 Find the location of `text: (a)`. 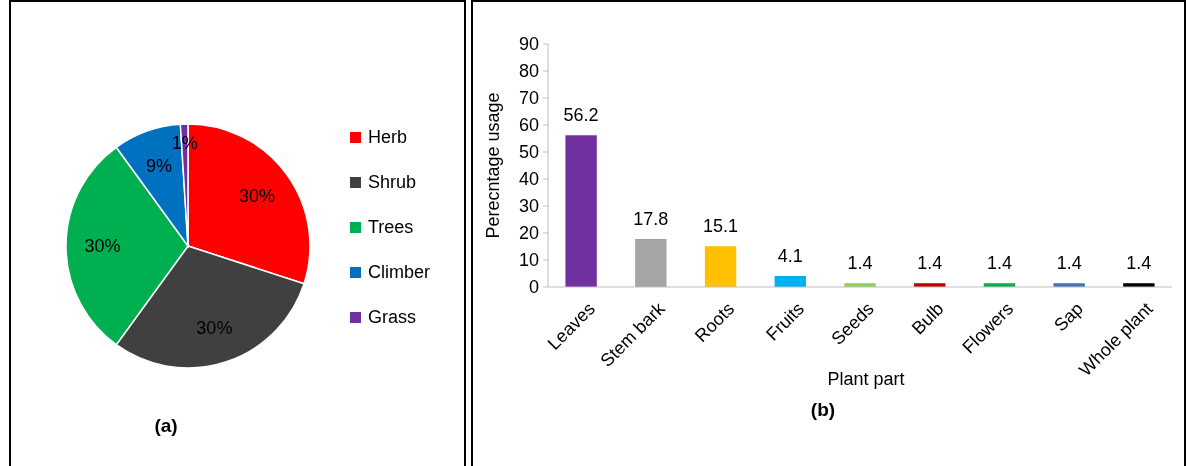

text: (a) is located at coordinates (166, 425).